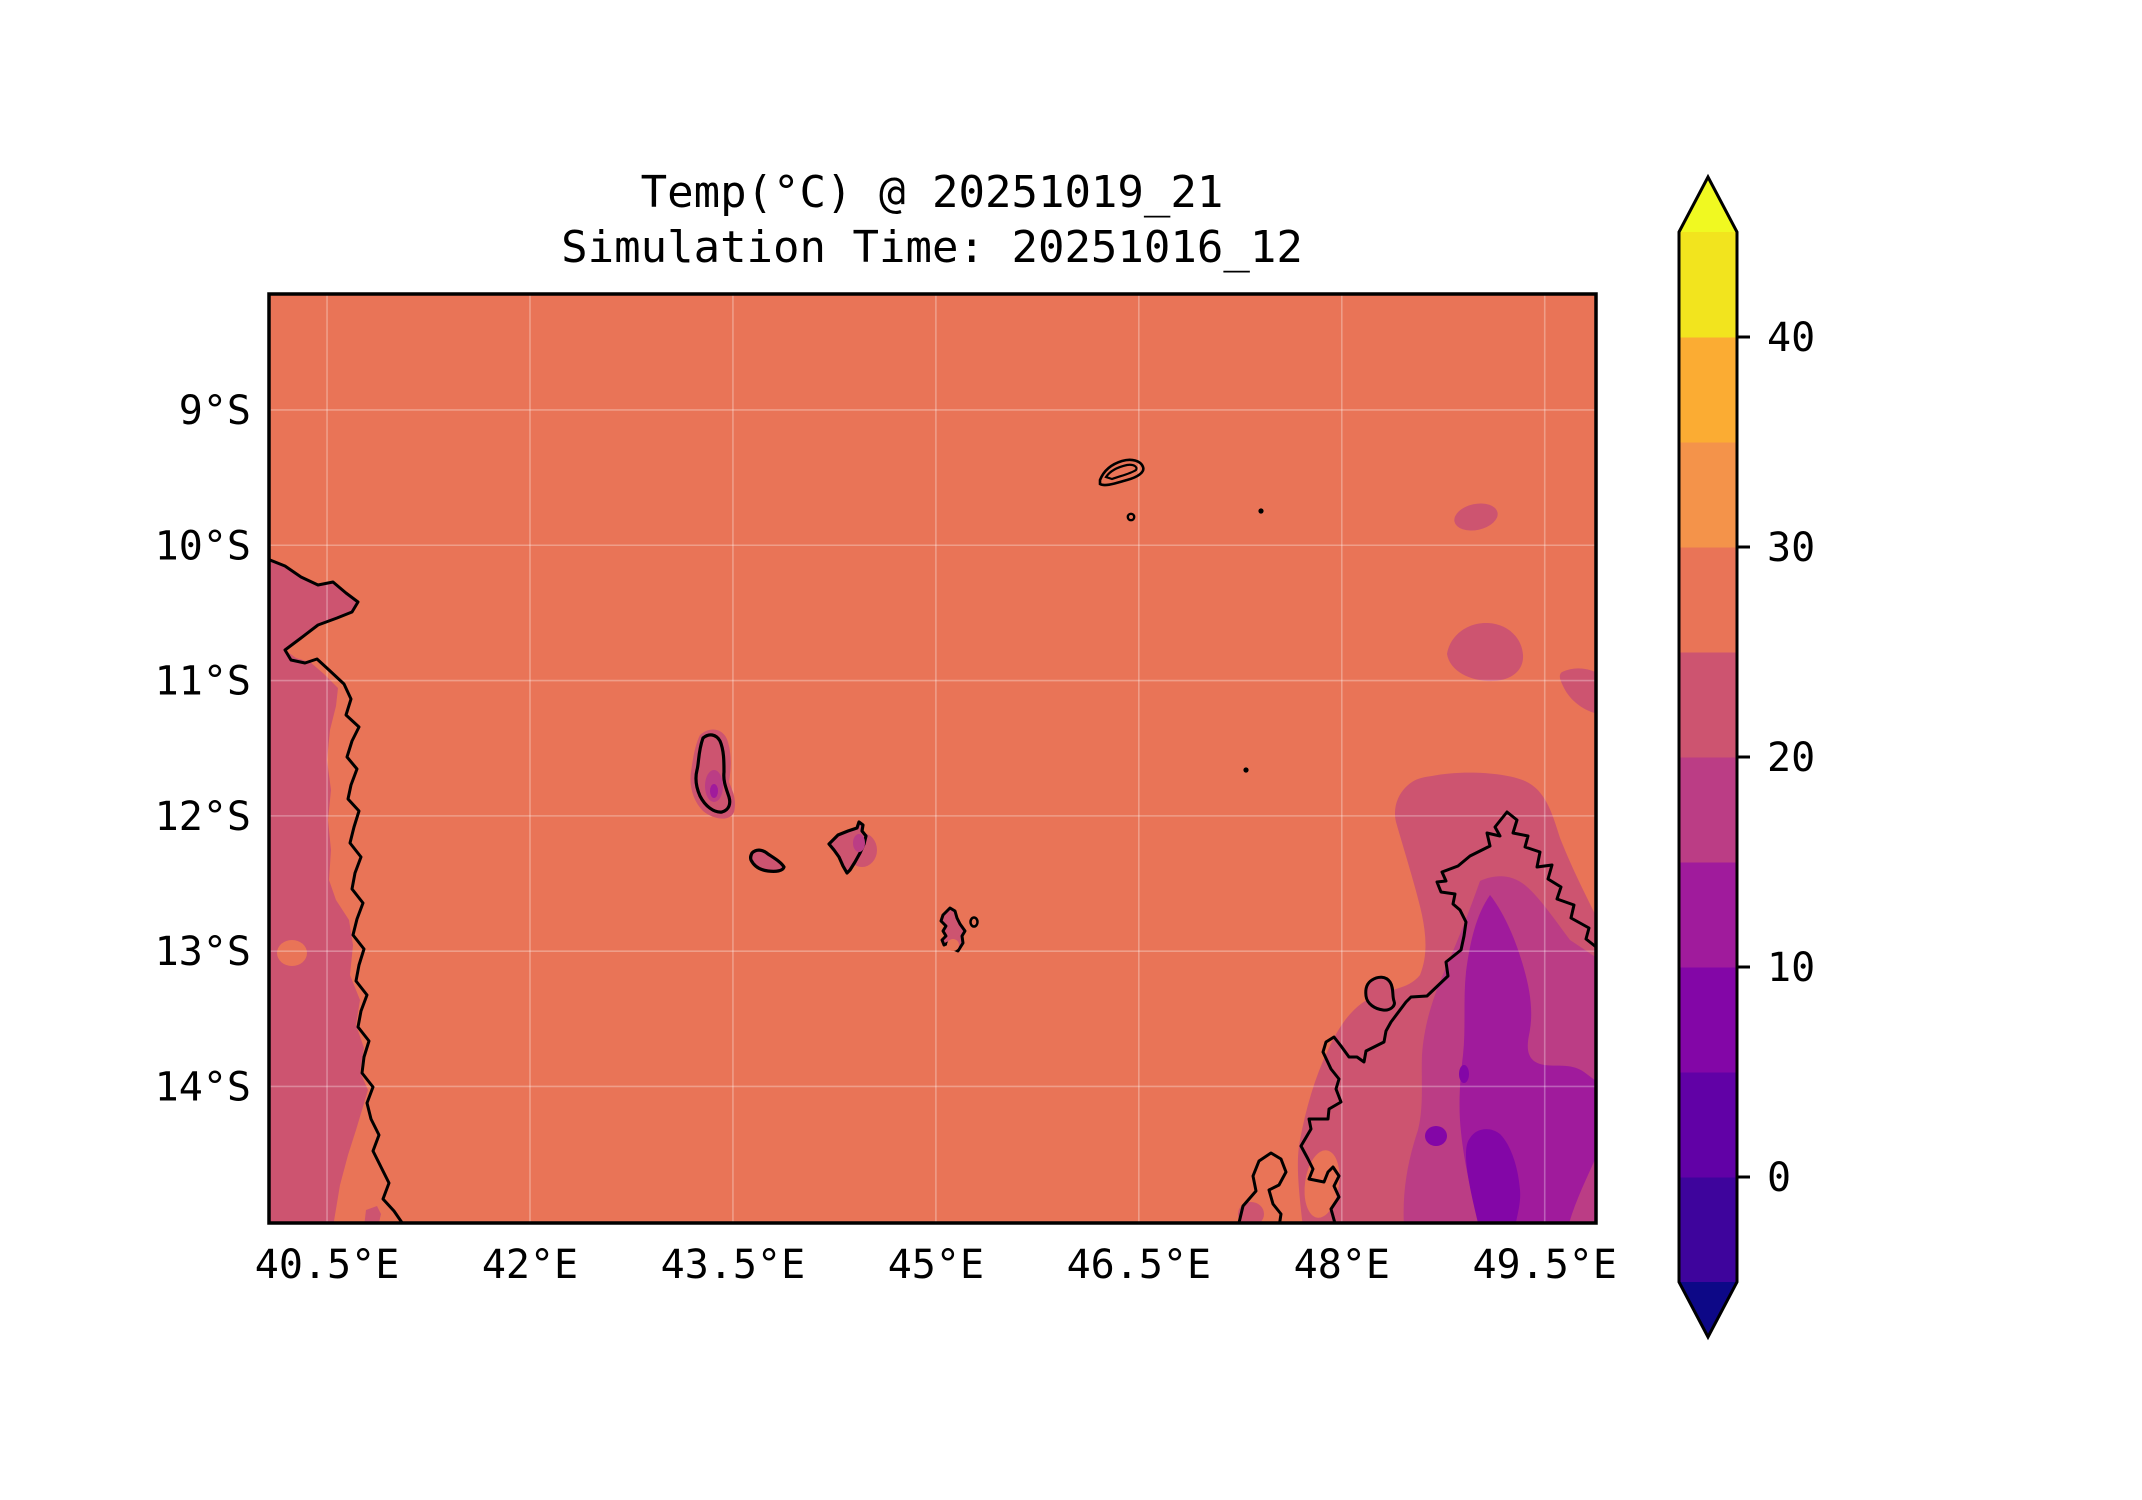  Describe the element at coordinates (1791, 548) in the screenshot. I see `colorbar-tick-label: 30` at that location.